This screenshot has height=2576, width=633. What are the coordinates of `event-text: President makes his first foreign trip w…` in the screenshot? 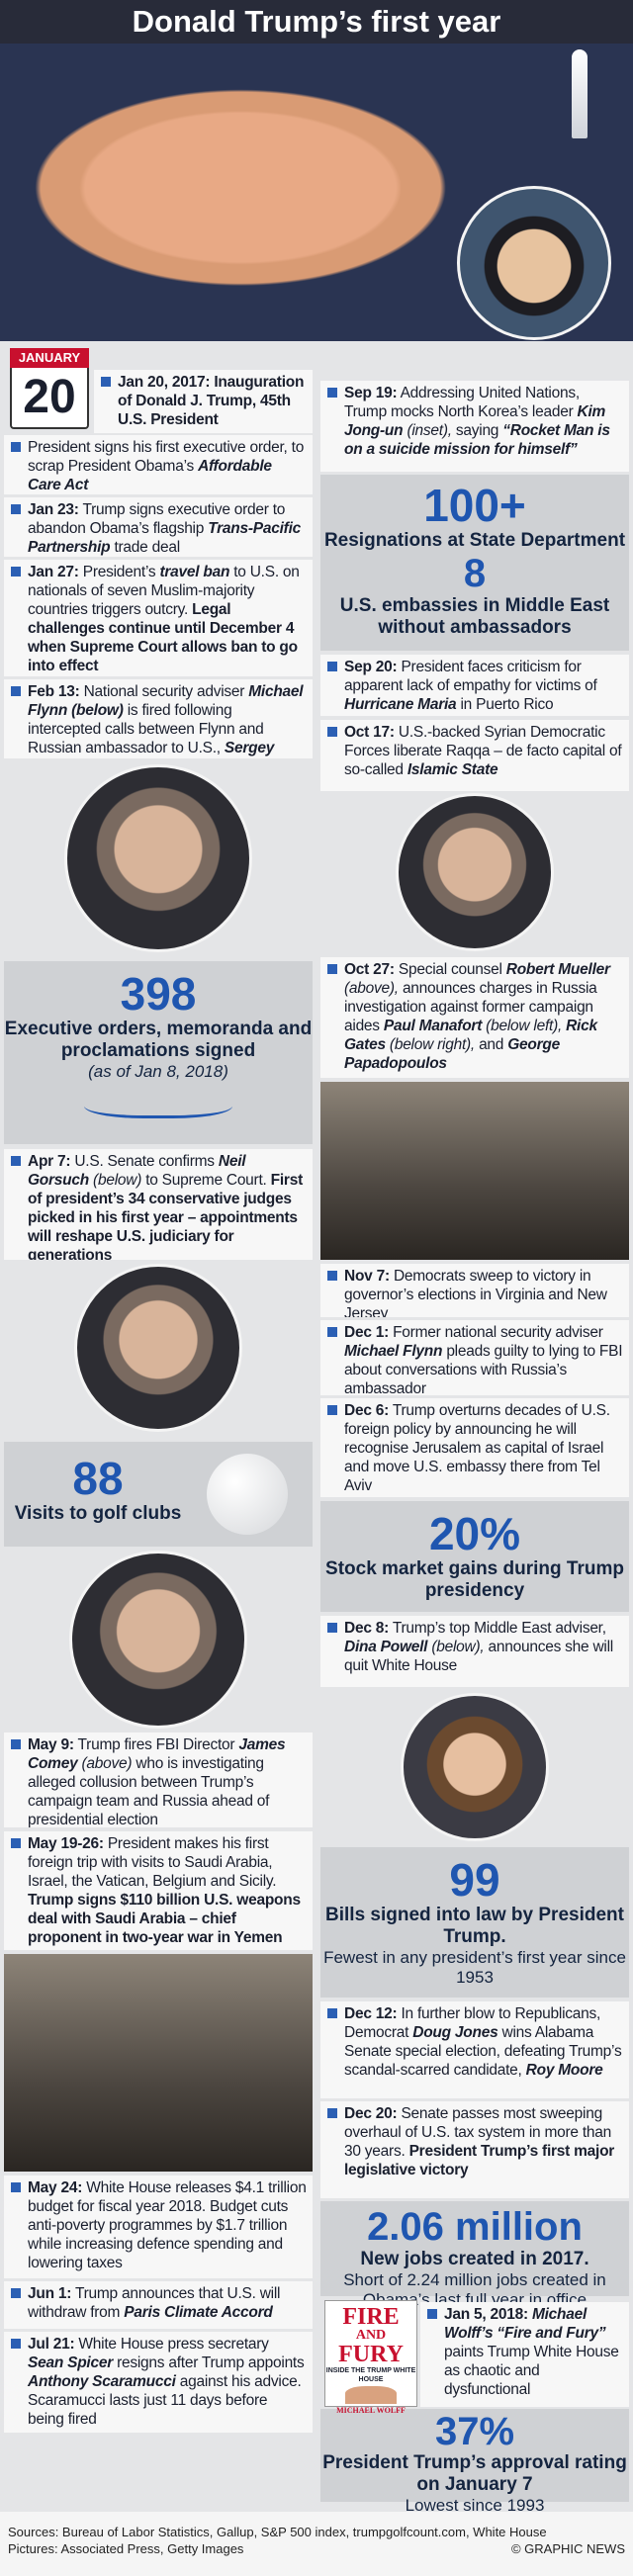 It's located at (152, 1862).